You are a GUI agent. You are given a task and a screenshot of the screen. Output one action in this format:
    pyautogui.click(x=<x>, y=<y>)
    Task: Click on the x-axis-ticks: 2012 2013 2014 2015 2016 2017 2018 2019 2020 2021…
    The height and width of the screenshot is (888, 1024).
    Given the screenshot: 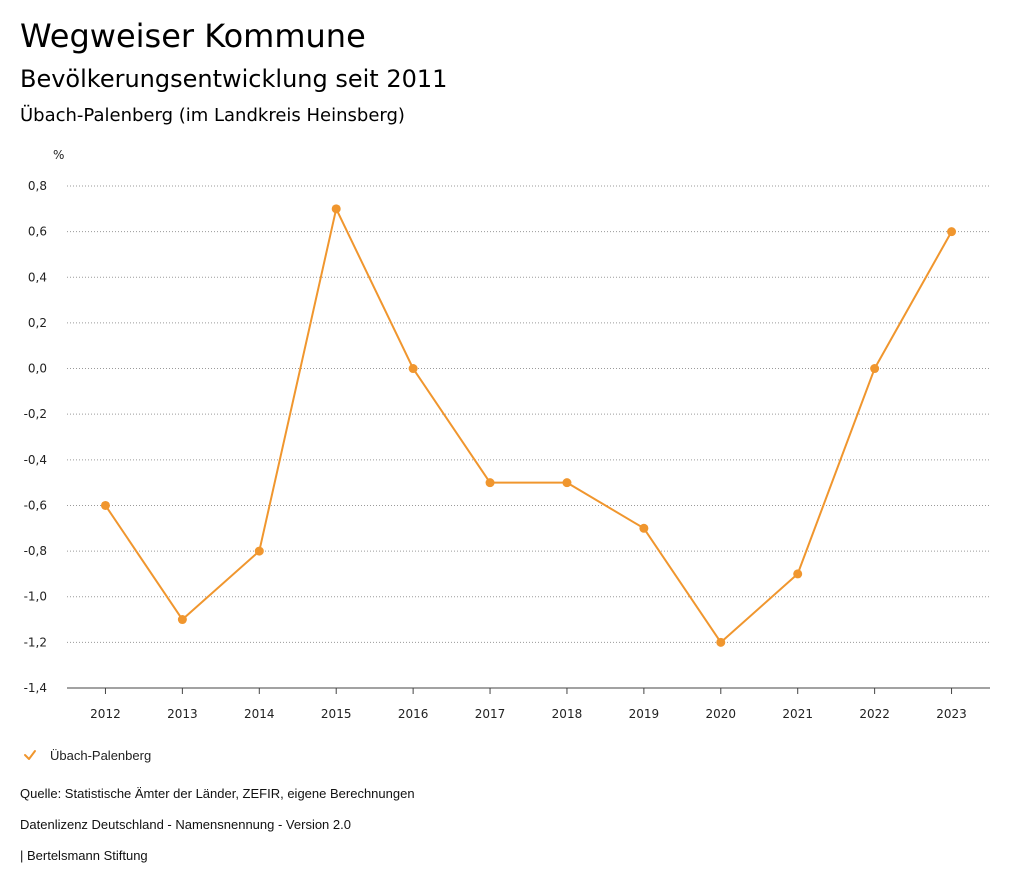 What is the action you would take?
    pyautogui.click(x=528, y=704)
    